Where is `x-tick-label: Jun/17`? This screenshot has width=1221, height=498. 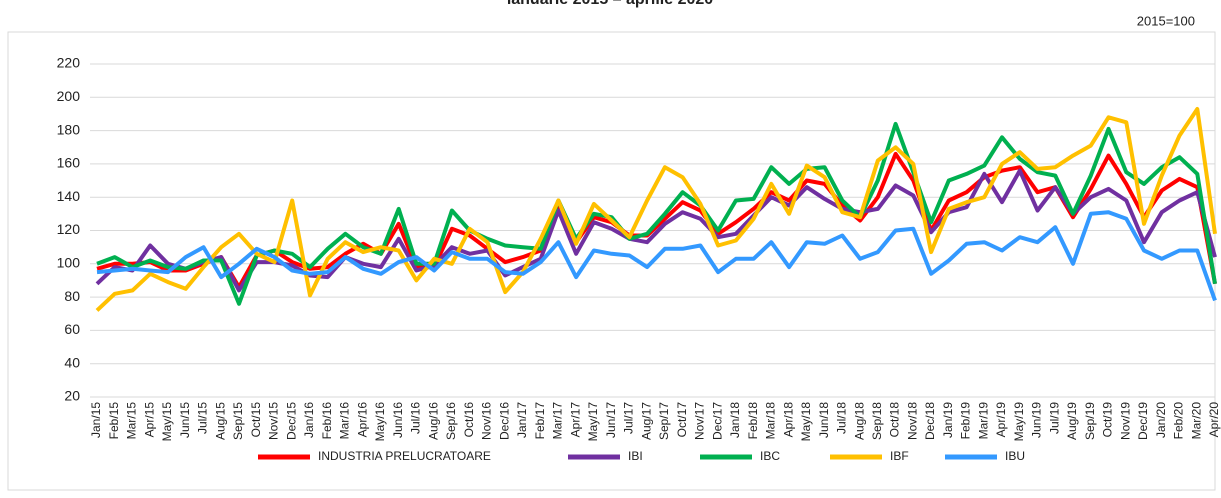
x-tick-label: Jun/17 is located at coordinates (611, 420).